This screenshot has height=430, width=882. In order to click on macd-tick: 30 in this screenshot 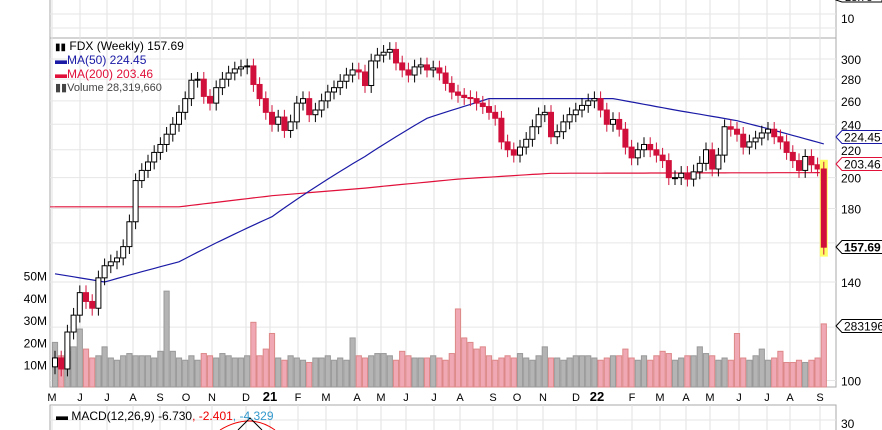, I will do `click(848, 423)`.